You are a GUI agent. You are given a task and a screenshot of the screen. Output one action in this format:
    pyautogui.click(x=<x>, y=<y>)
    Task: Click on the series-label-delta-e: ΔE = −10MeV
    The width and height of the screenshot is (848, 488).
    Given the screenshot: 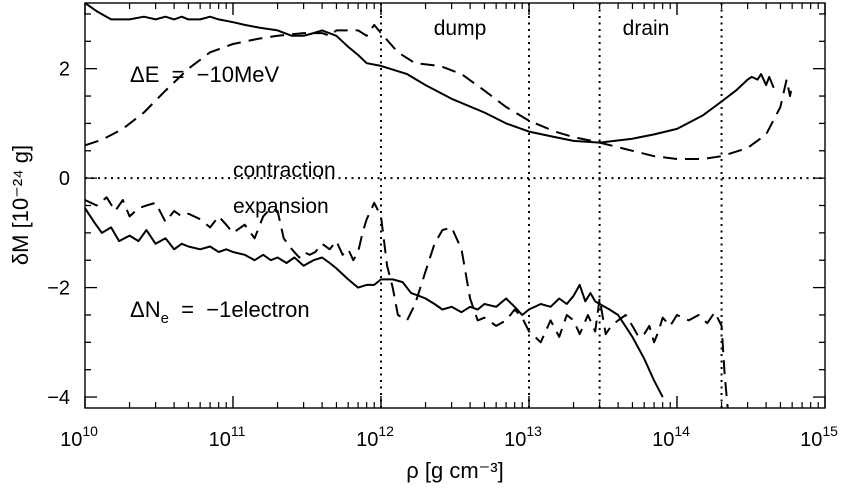 What is the action you would take?
    pyautogui.click(x=205, y=74)
    